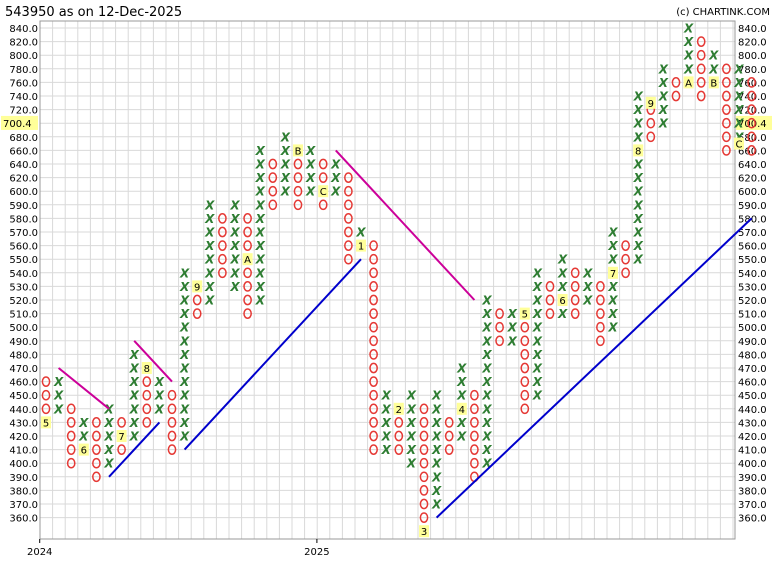  I want to click on y-tick-label-right: 400.0, so click(752, 464).